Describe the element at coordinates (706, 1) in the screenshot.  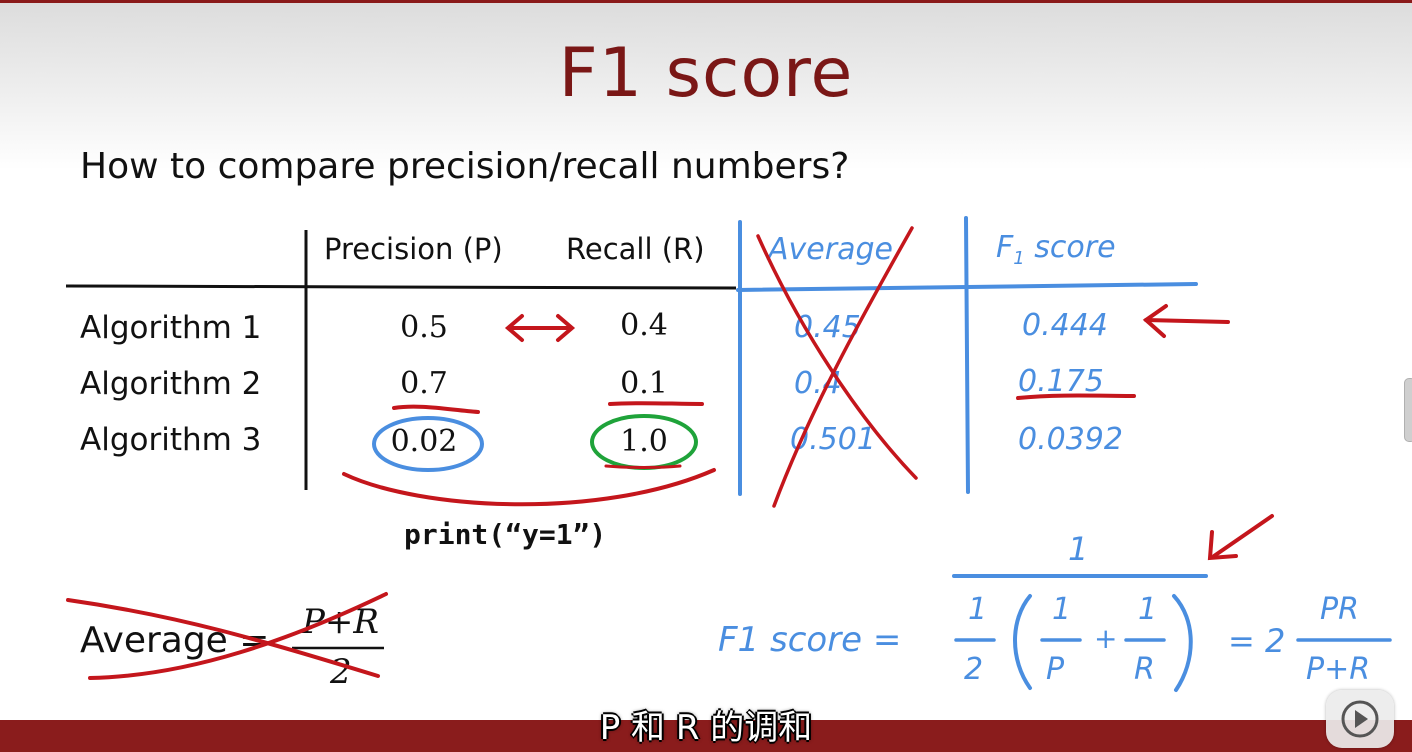
I see `top-rule` at that location.